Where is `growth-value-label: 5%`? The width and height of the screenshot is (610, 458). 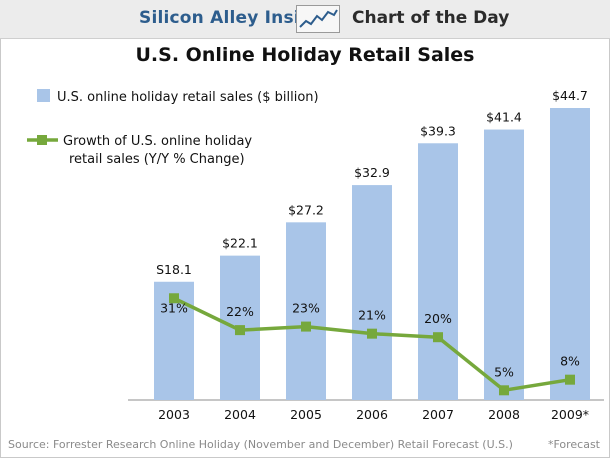 growth-value-label: 5% is located at coordinates (504, 371).